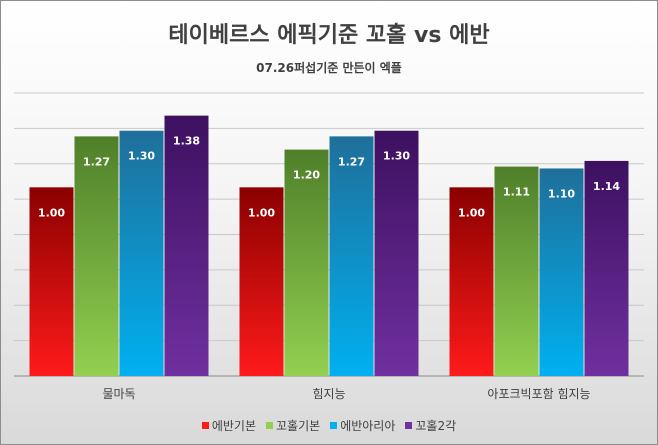  Describe the element at coordinates (471, 212) in the screenshot. I see `data-label-0-2: 1.00` at that location.